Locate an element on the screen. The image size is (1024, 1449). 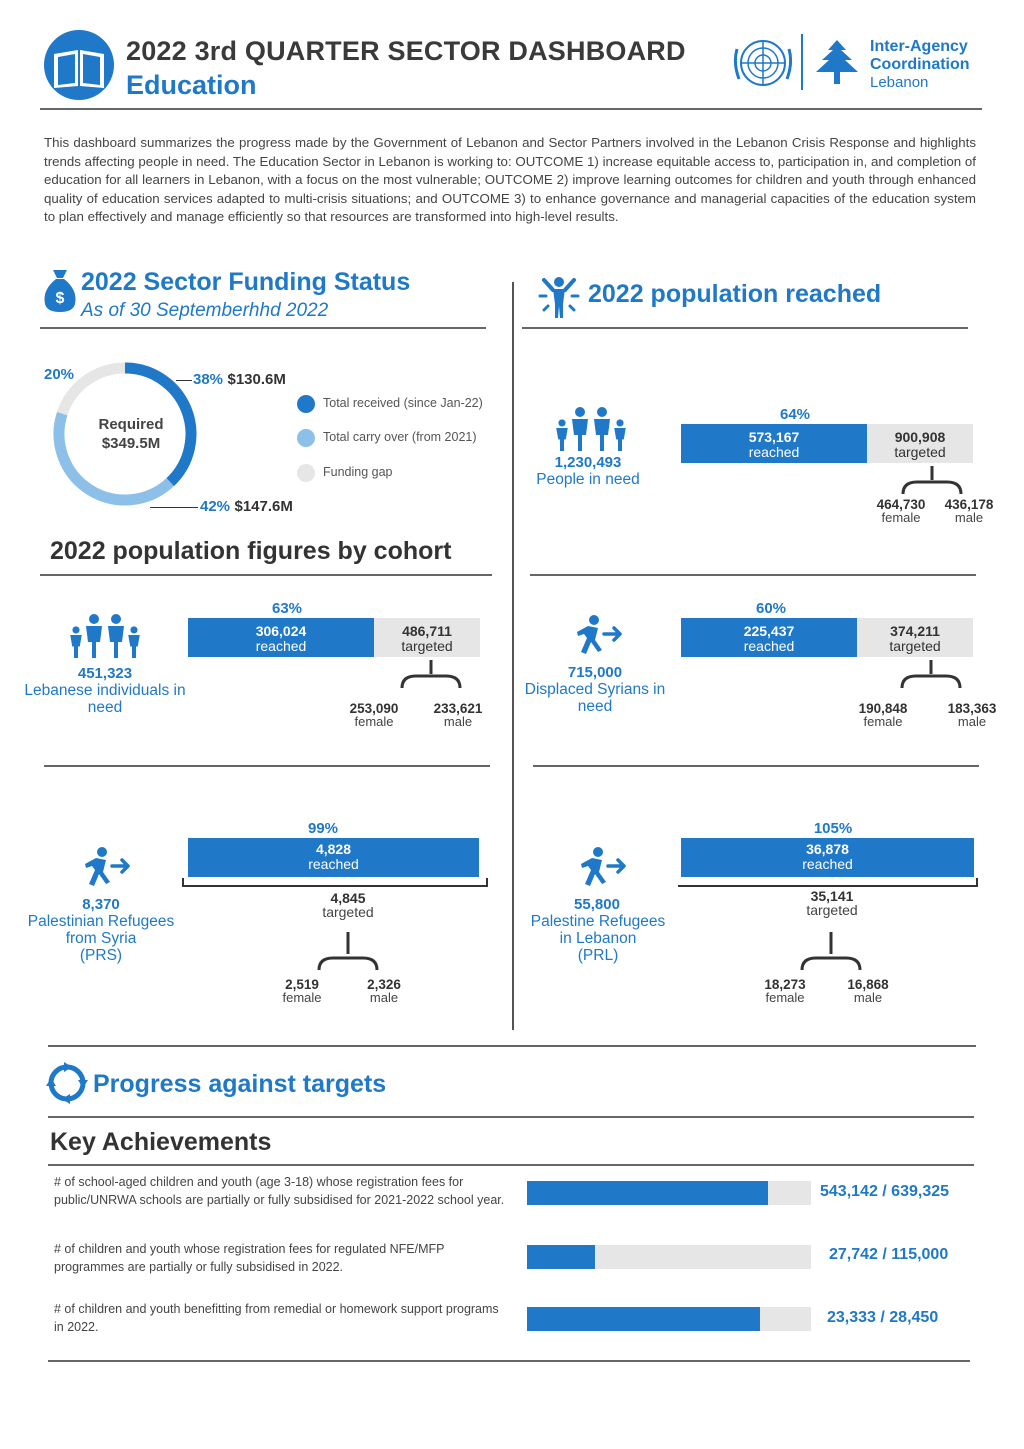
lebanese-in-need-number: 451,323 is located at coordinates (105, 673).